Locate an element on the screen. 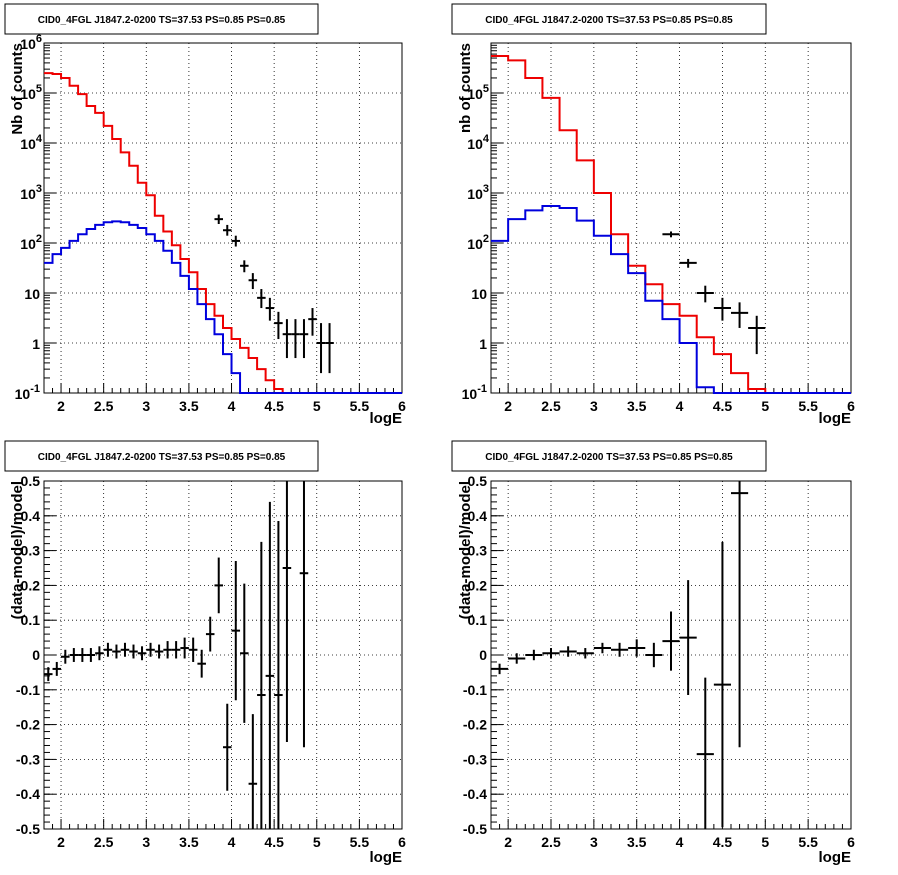 The image size is (898, 875). x-tick-label: 2 is located at coordinates (61, 842).